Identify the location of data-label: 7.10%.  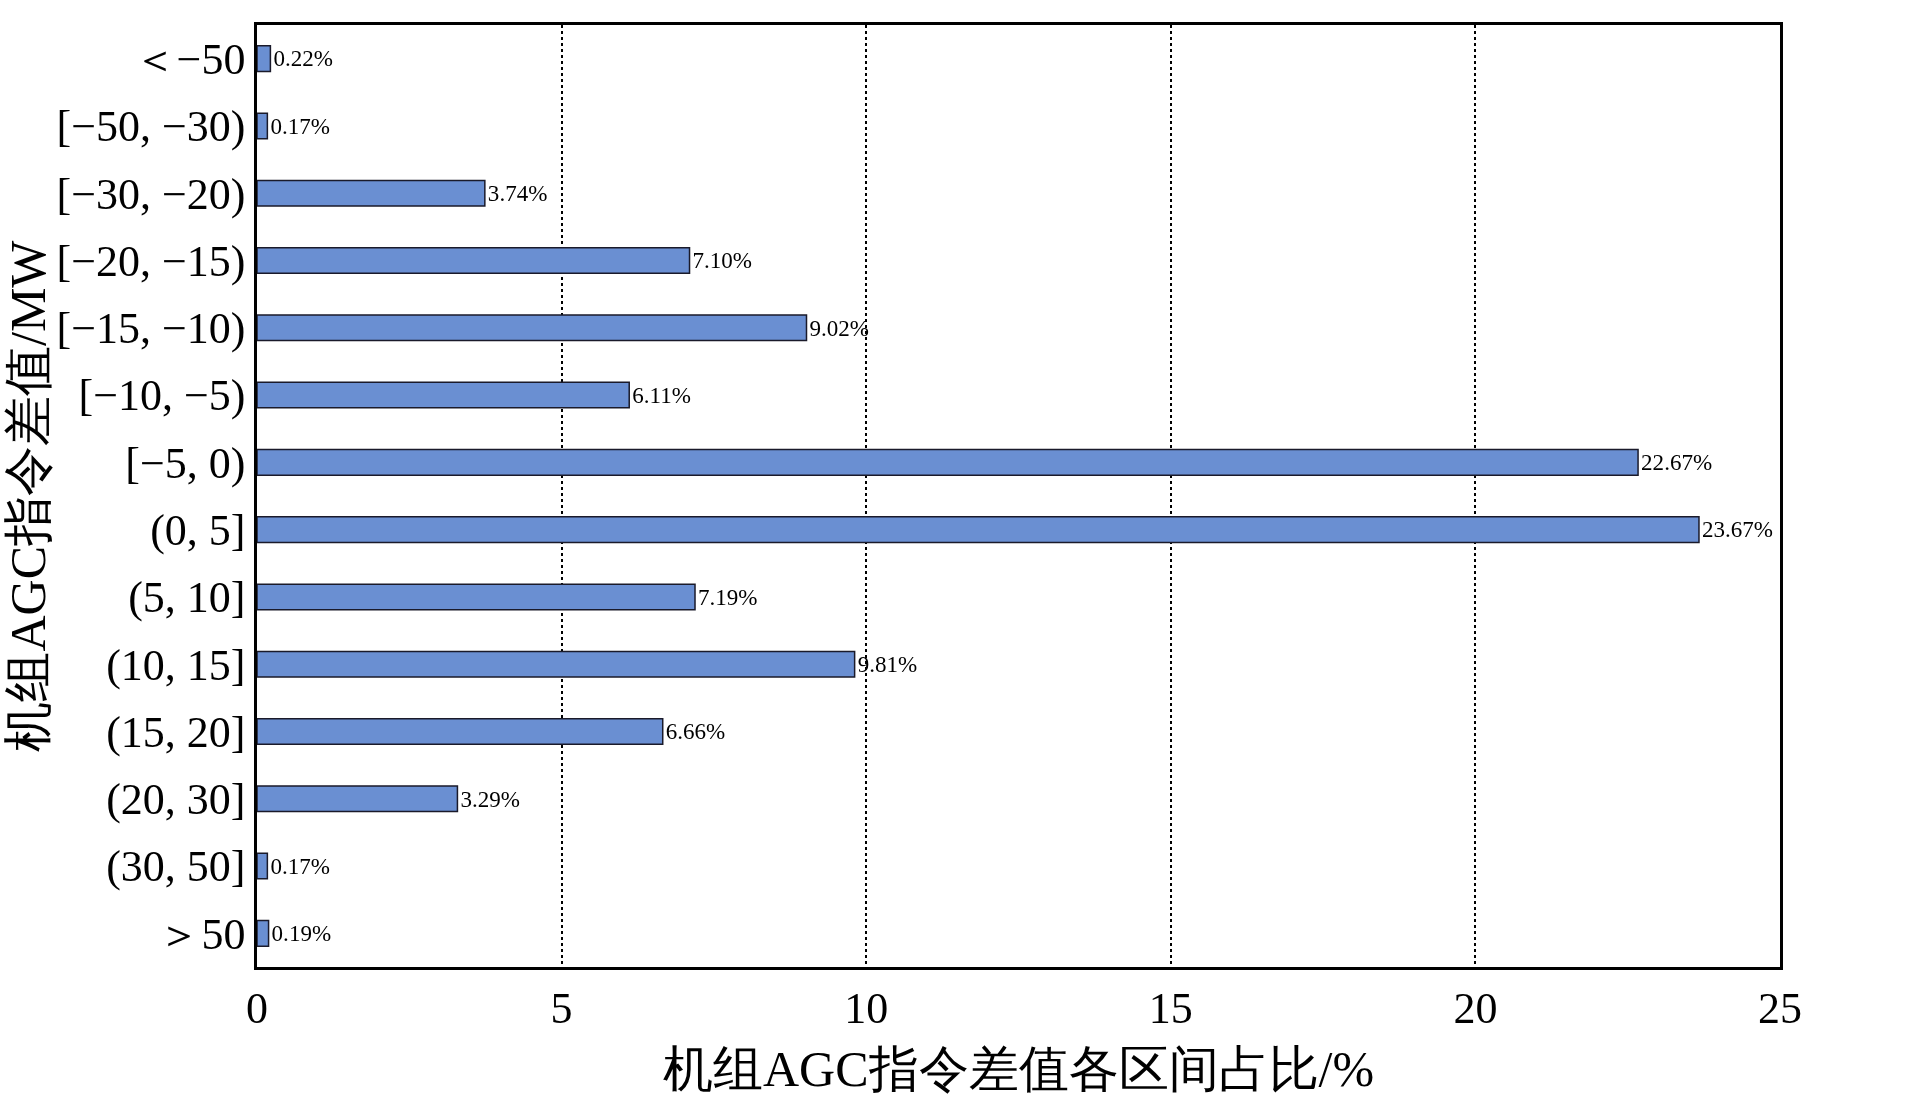
(722, 260).